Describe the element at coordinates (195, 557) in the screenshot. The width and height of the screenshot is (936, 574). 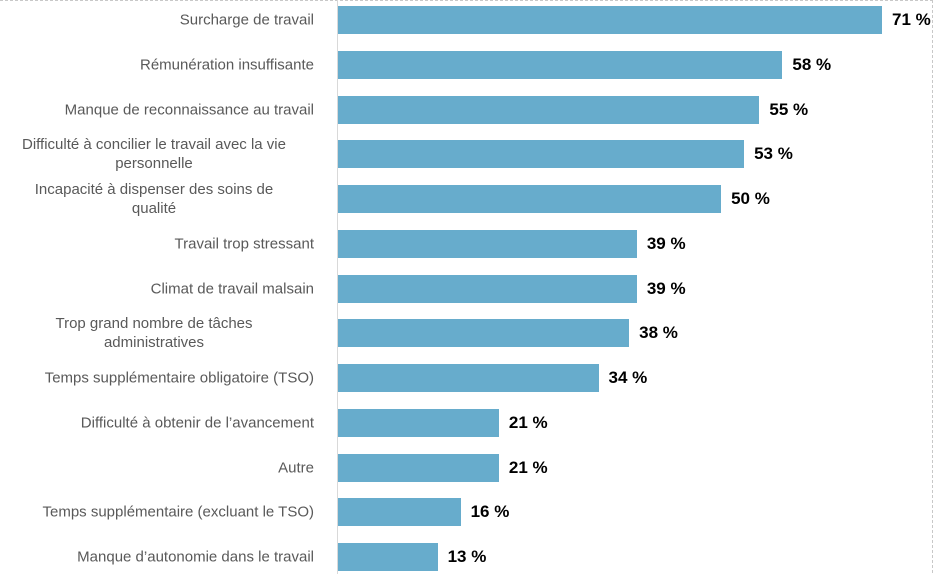
I see `category-label: Manque d’autonomie dans le travail` at that location.